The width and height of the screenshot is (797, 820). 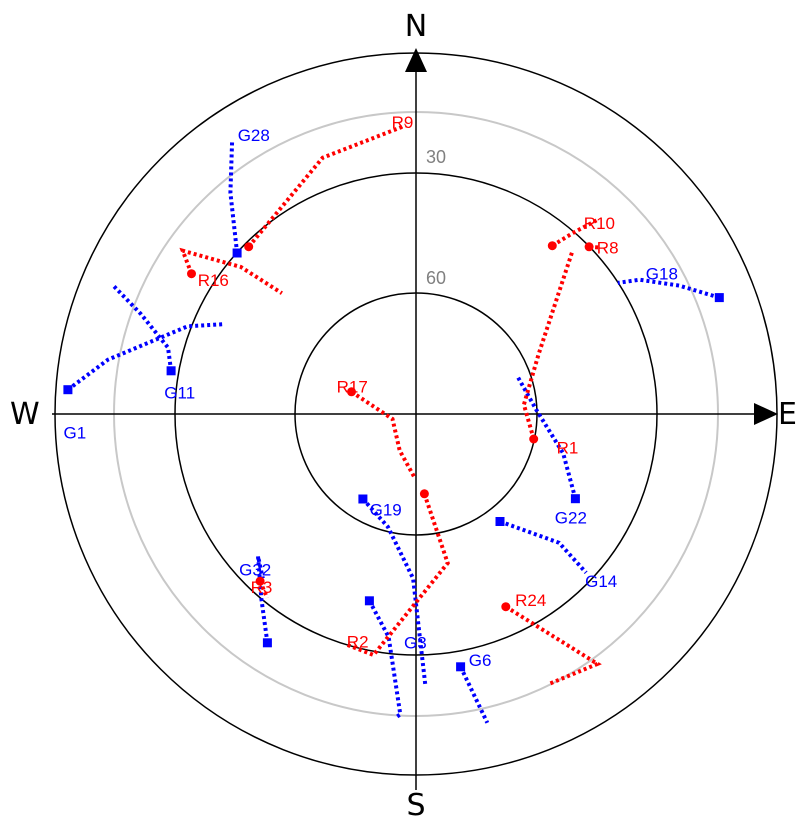 What do you see at coordinates (179, 392) in the screenshot?
I see `label-g11: G11` at bounding box center [179, 392].